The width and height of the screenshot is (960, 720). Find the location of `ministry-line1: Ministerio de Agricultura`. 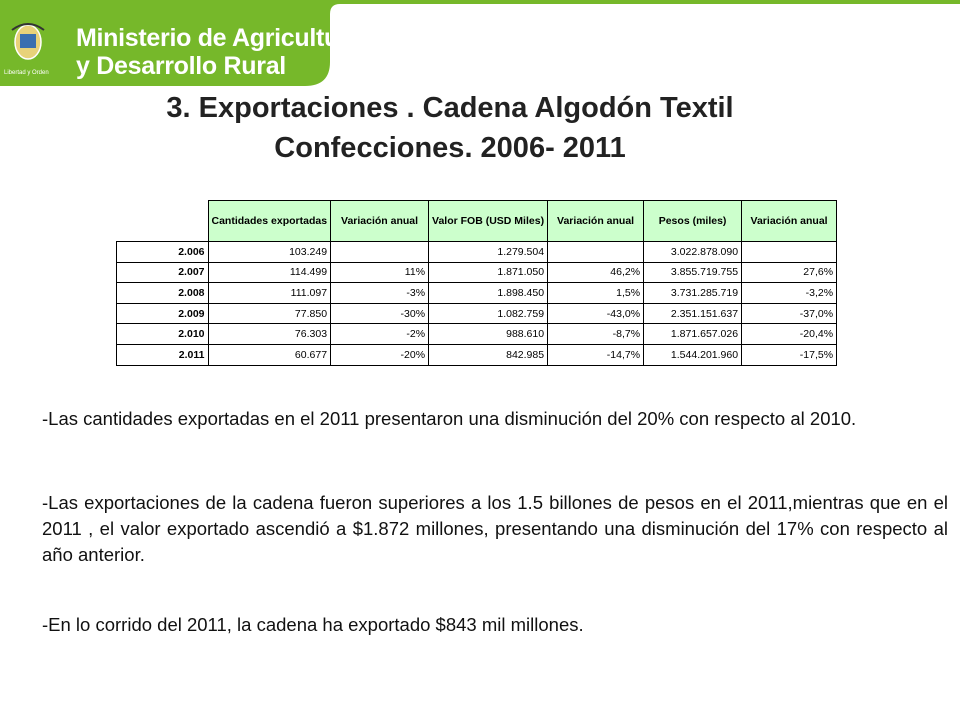

ministry-line1: Ministerio de Agricultura is located at coordinates (219, 38).